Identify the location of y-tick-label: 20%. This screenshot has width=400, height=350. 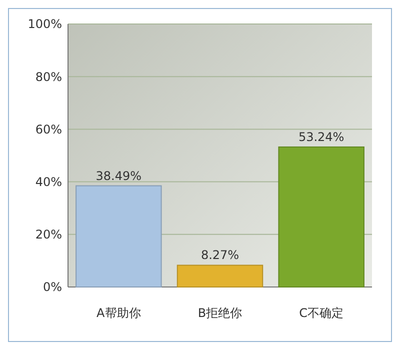
(48, 235).